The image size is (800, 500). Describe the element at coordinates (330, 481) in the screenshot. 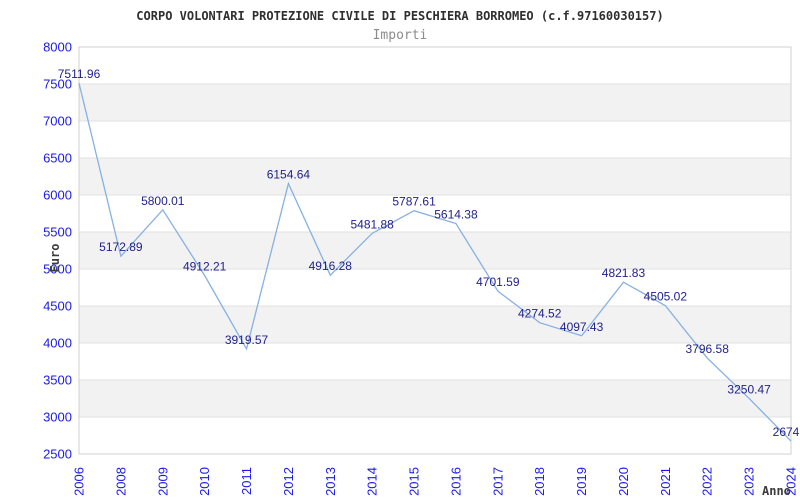

I see `x-tick-label: 2013` at that location.